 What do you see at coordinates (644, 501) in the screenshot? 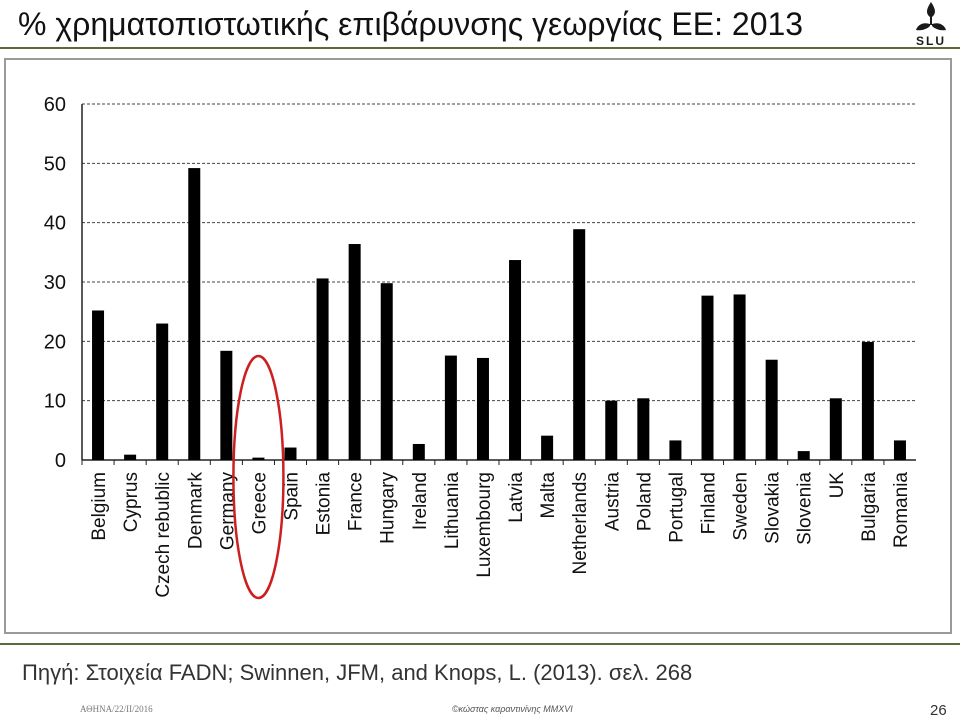
I see `x-tick-label: Poland` at bounding box center [644, 501].